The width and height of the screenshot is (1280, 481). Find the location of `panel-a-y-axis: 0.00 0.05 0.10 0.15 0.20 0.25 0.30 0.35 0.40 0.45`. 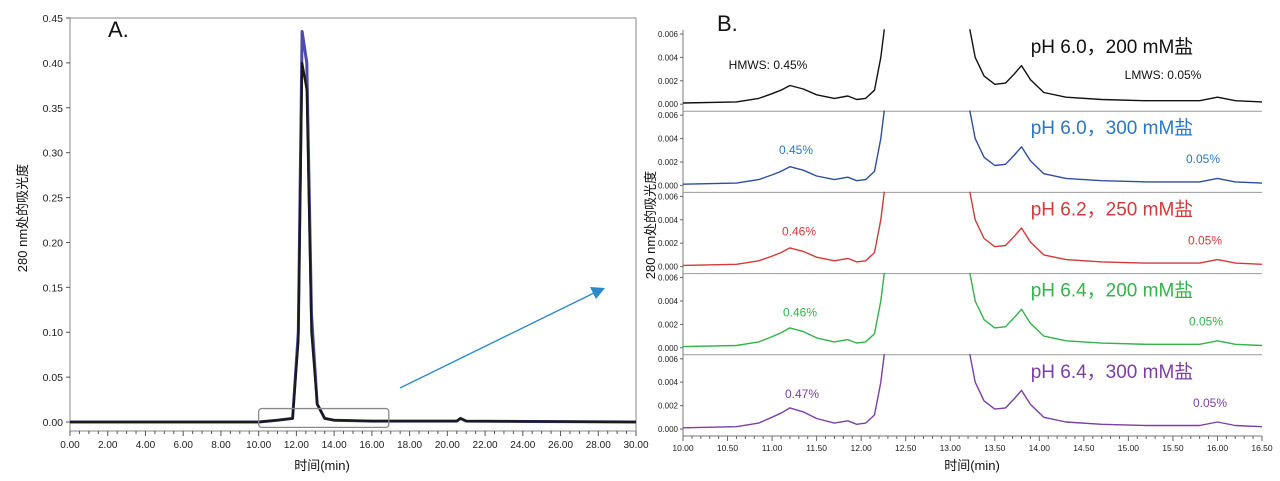

panel-a-y-axis: 0.00 0.05 0.10 0.15 0.20 0.25 0.30 0.35 0.40 0.45 is located at coordinates (56, 221).